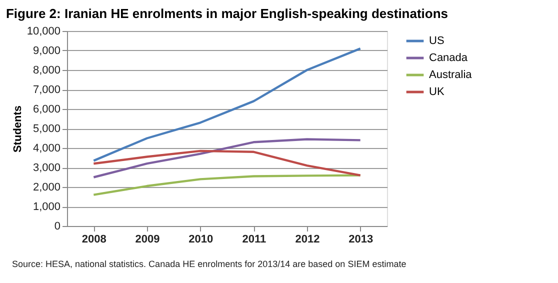 This screenshot has height=283, width=558. Describe the element at coordinates (201, 240) in the screenshot. I see `x-tick-label: 2010` at that location.